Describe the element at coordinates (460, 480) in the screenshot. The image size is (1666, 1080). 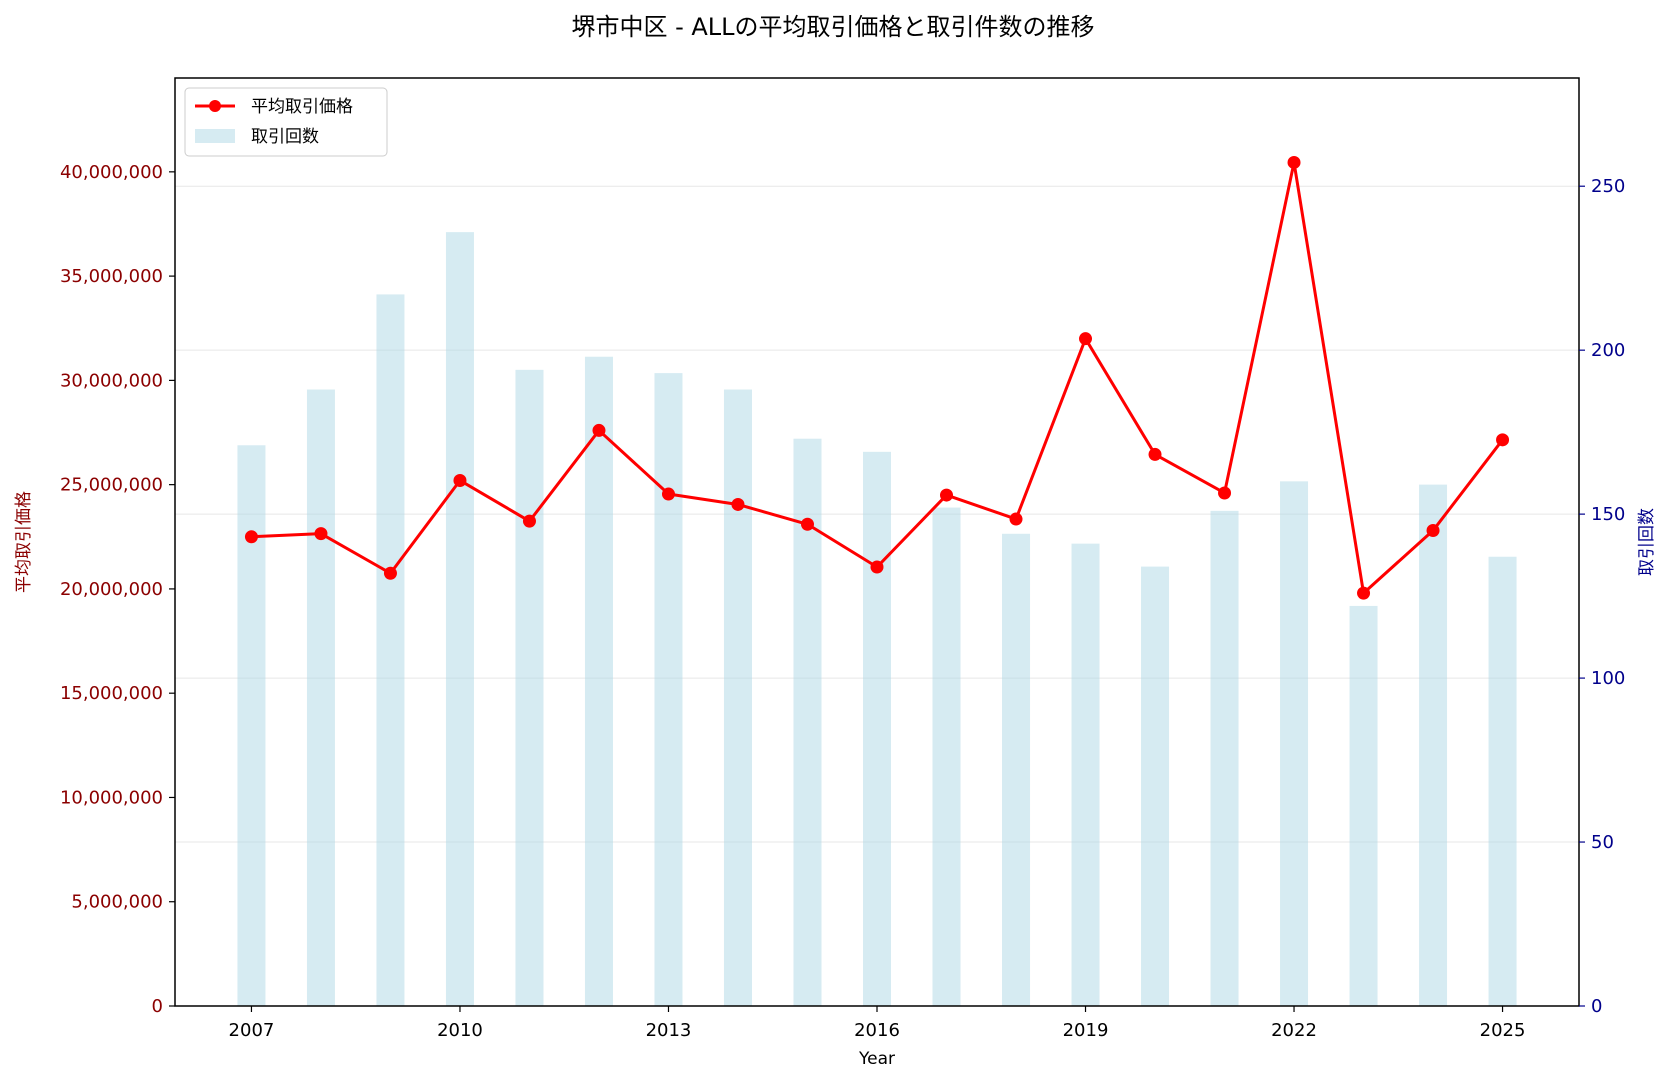
I see `price-point-2010` at that location.